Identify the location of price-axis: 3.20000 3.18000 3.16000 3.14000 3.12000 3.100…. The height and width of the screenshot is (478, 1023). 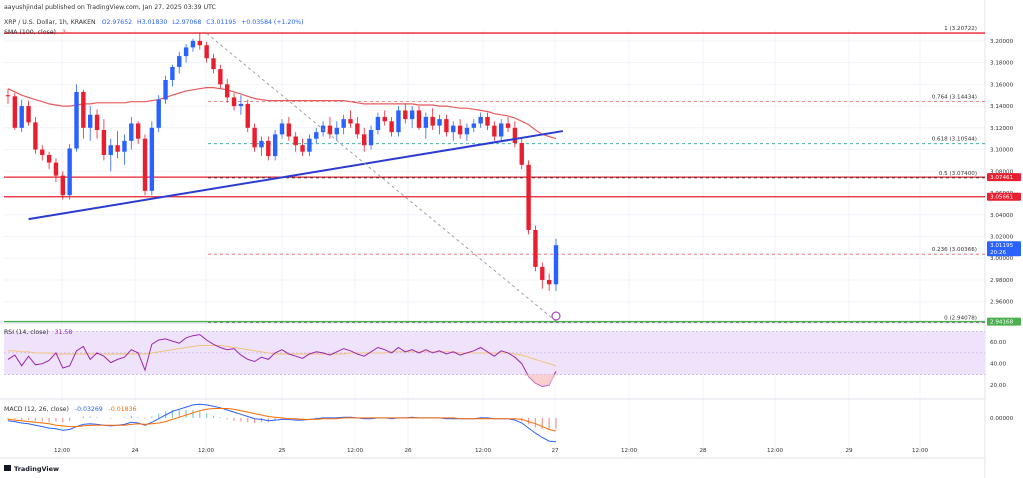
(1002, 172).